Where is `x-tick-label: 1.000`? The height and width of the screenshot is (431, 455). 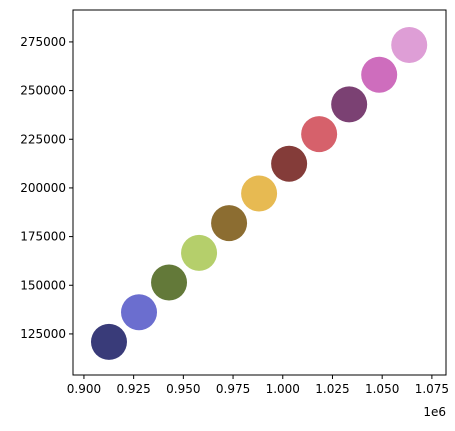
x-tick-label: 1.000 is located at coordinates (283, 389).